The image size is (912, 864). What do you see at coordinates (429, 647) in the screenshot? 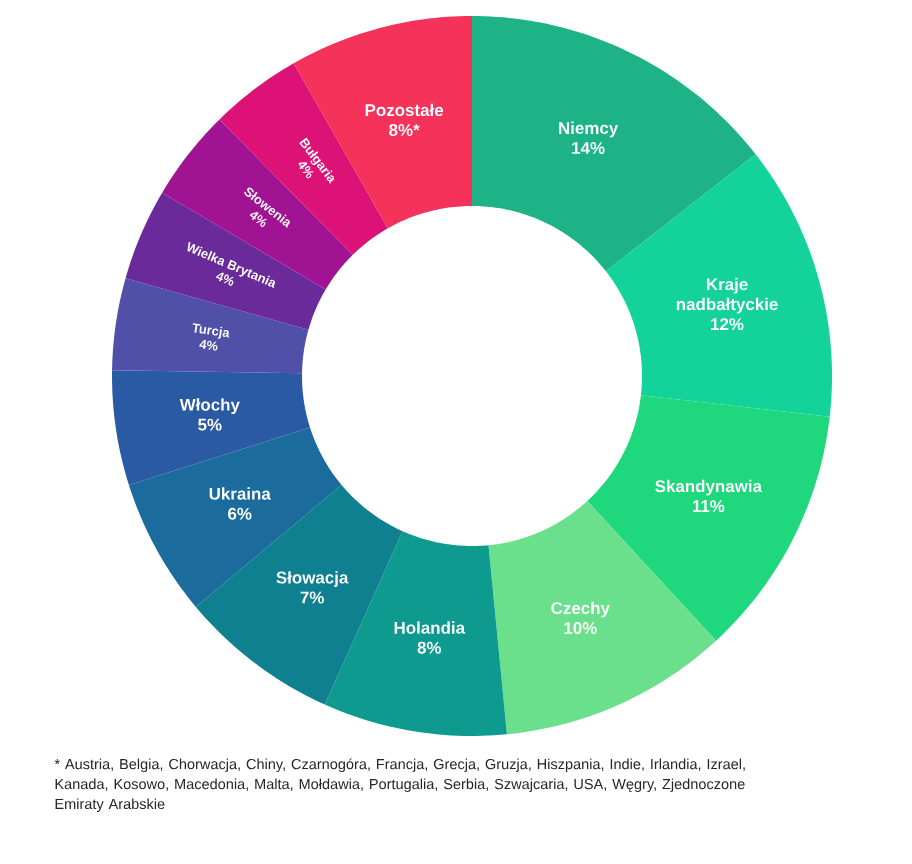
I see `data-label: 8%` at bounding box center [429, 647].